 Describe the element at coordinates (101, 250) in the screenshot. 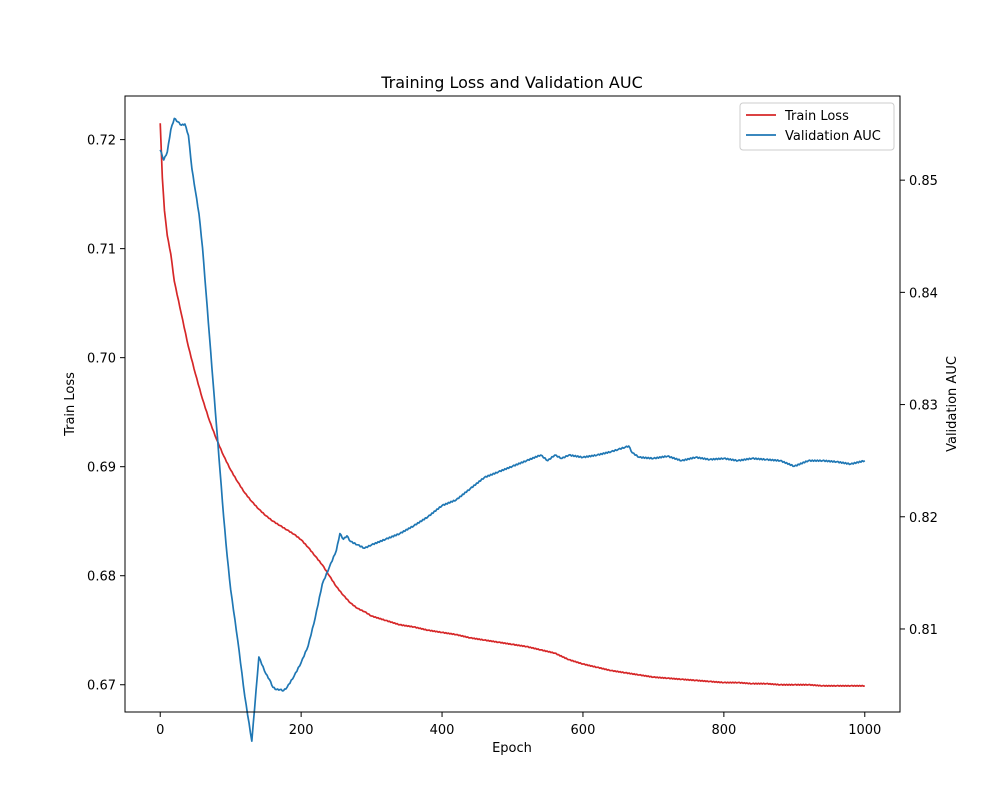

I see `y-tick-label-left: 0.71` at that location.